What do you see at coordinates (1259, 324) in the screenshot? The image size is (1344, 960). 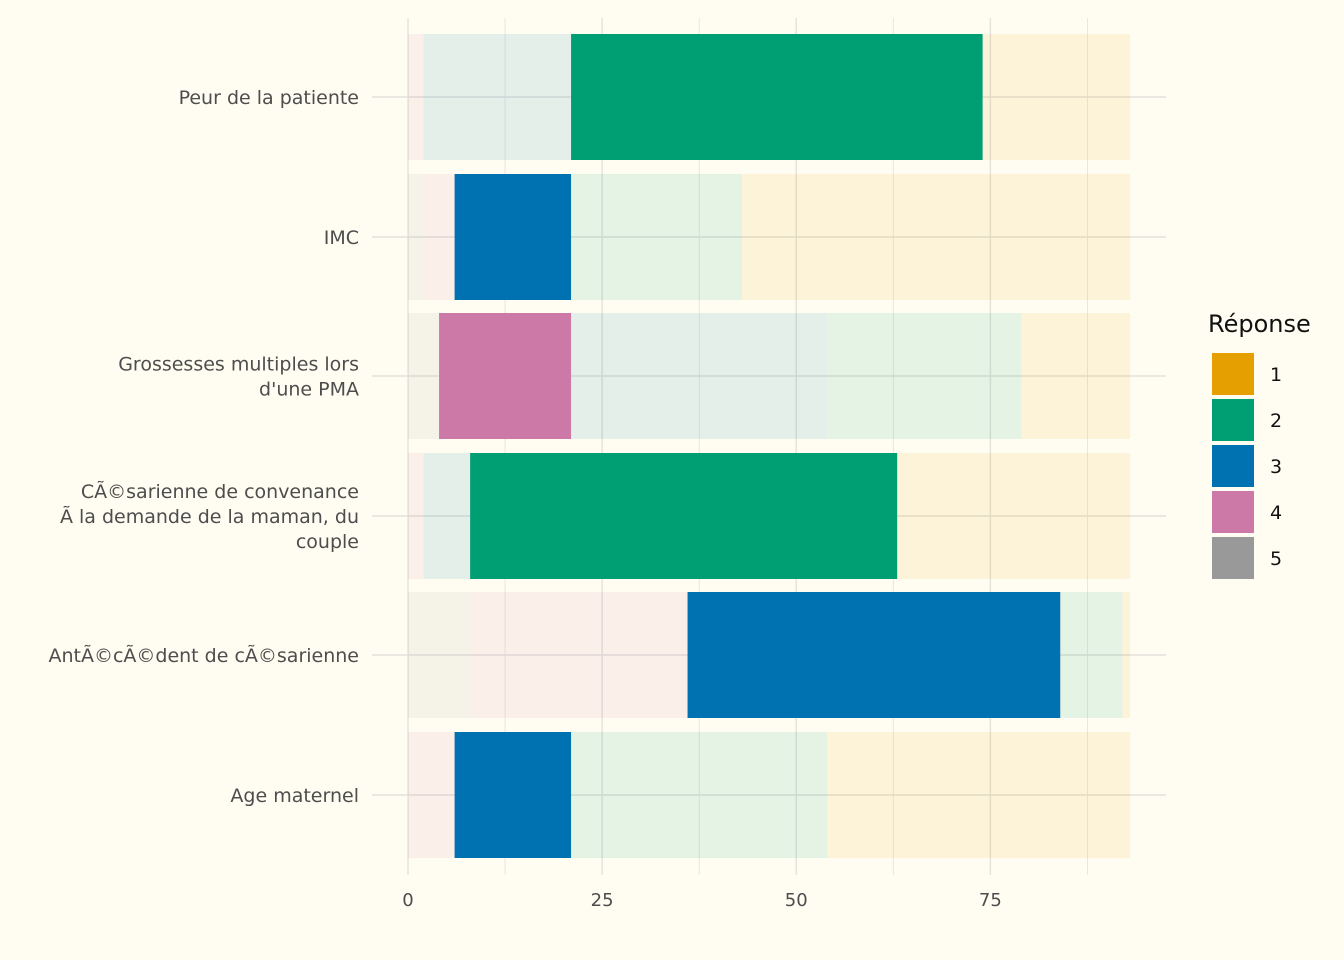 I see `legend-title: Réponse` at bounding box center [1259, 324].